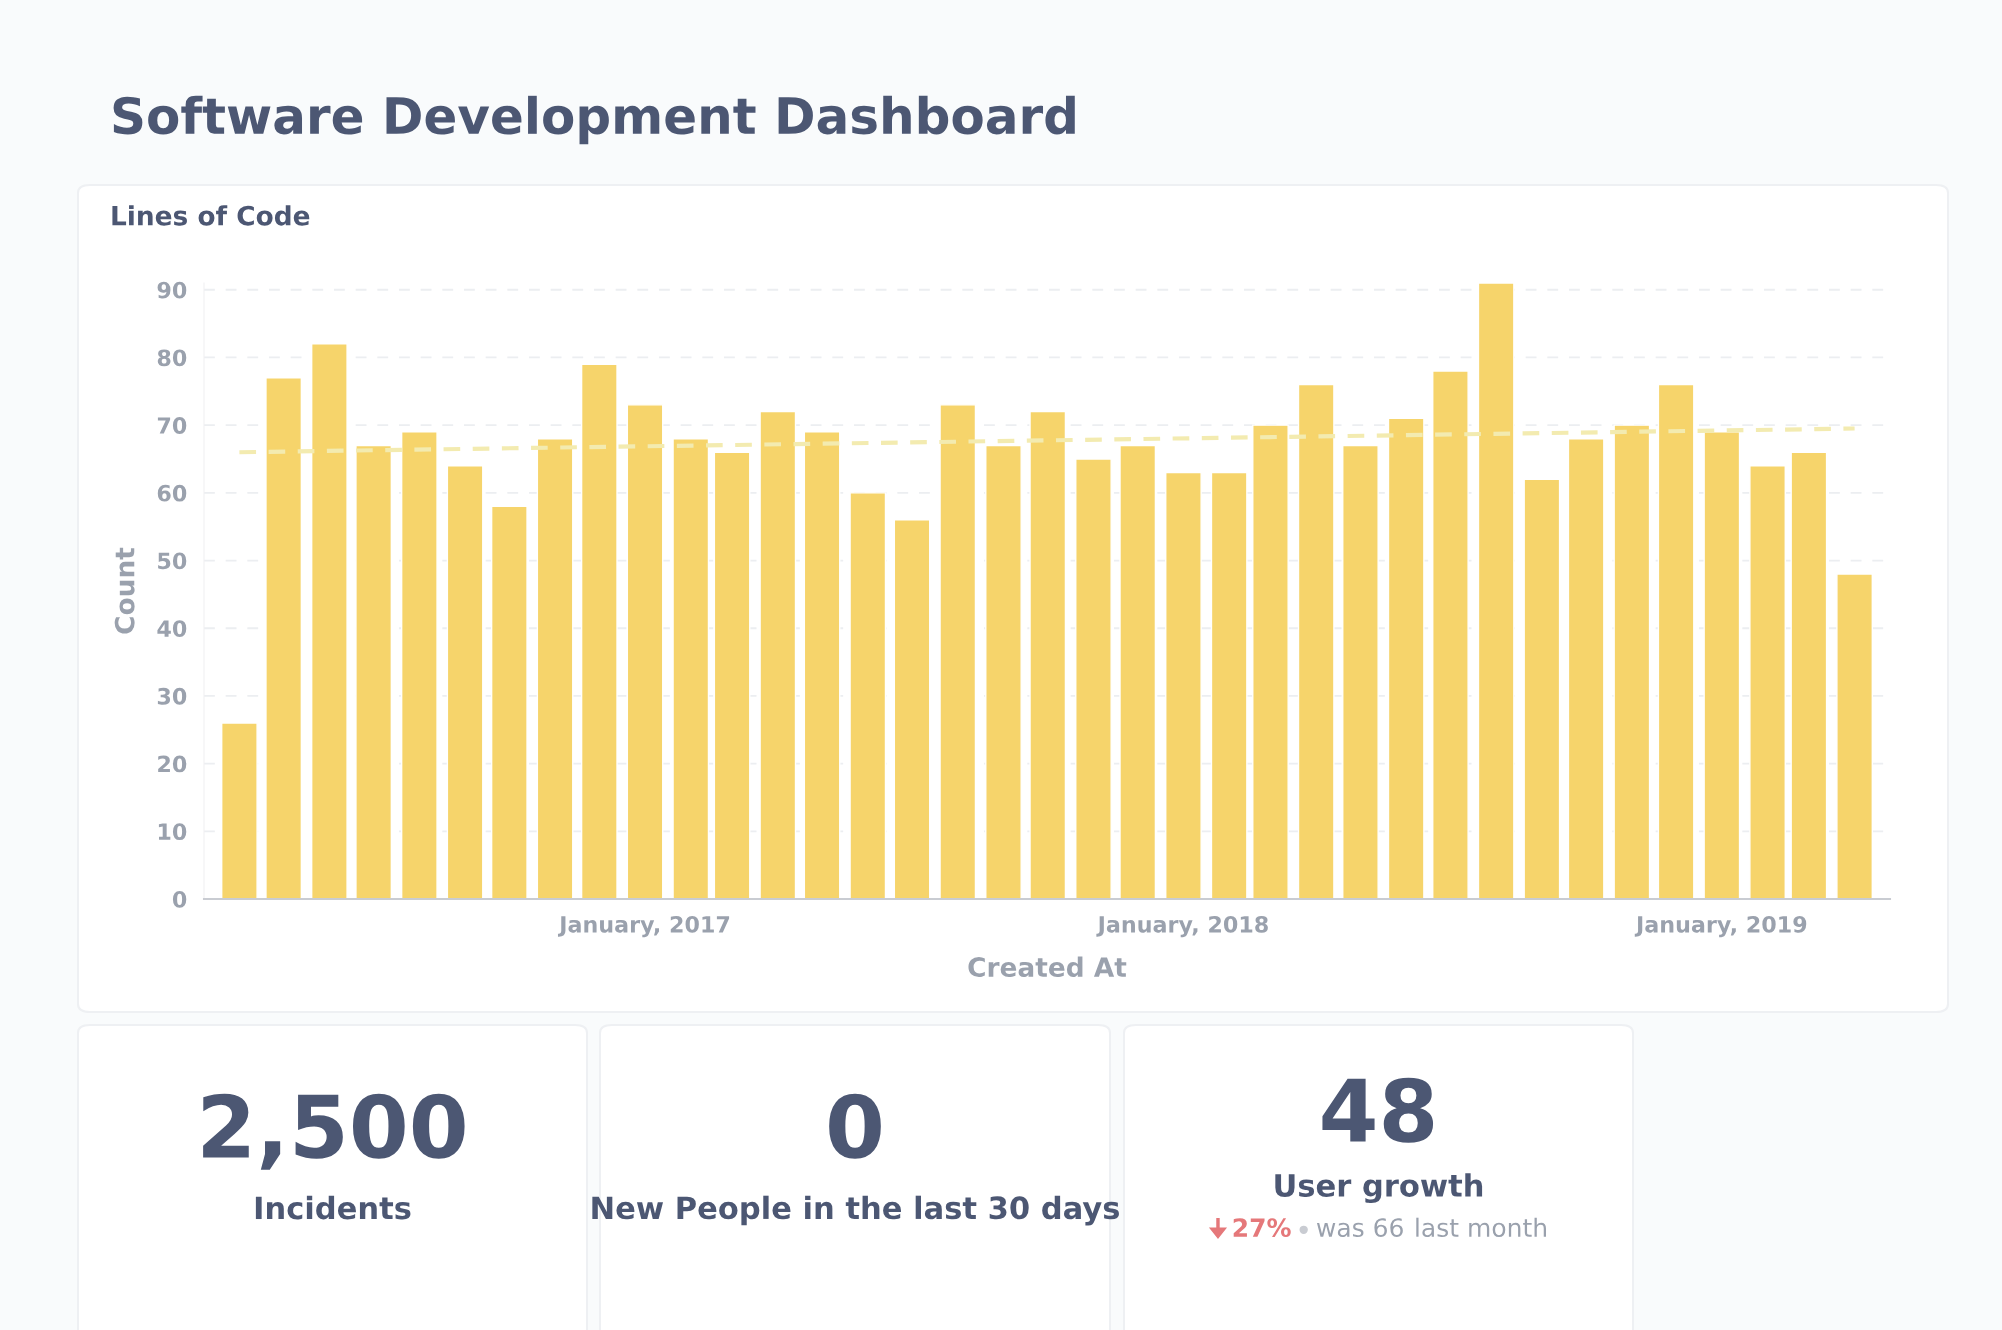  What do you see at coordinates (172, 358) in the screenshot?
I see `y-tick-label: 80` at bounding box center [172, 358].